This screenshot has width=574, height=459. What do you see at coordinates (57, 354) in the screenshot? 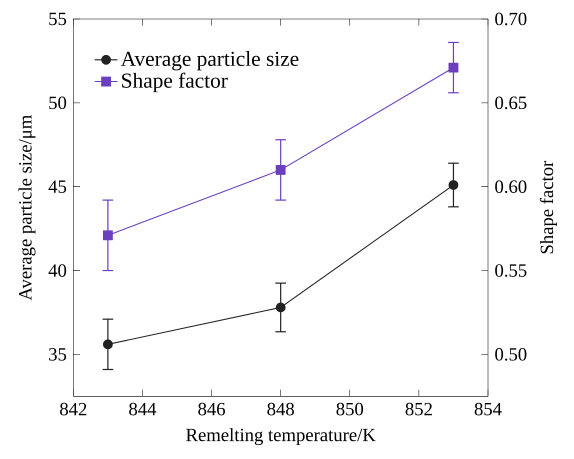
I see `y-tick-label: 35` at bounding box center [57, 354].